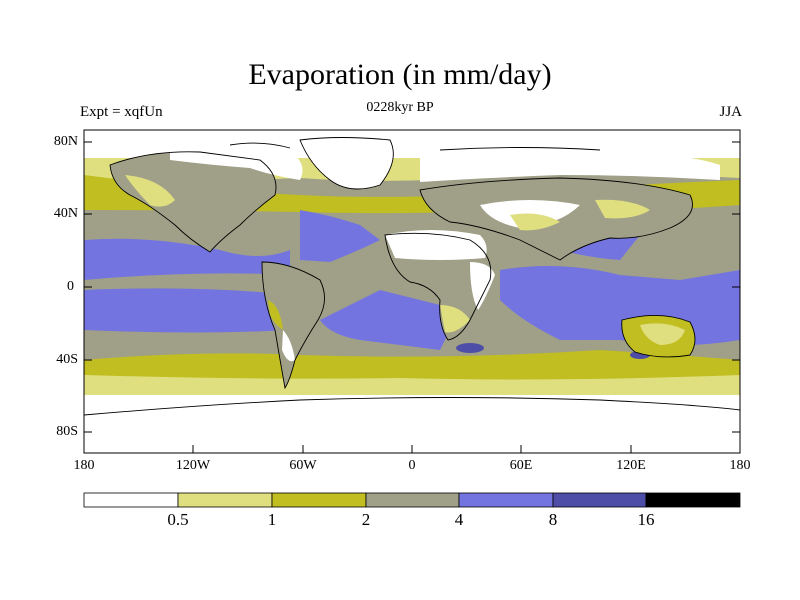 This screenshot has width=800, height=600. I want to click on lat-label-0: 0, so click(70, 286).